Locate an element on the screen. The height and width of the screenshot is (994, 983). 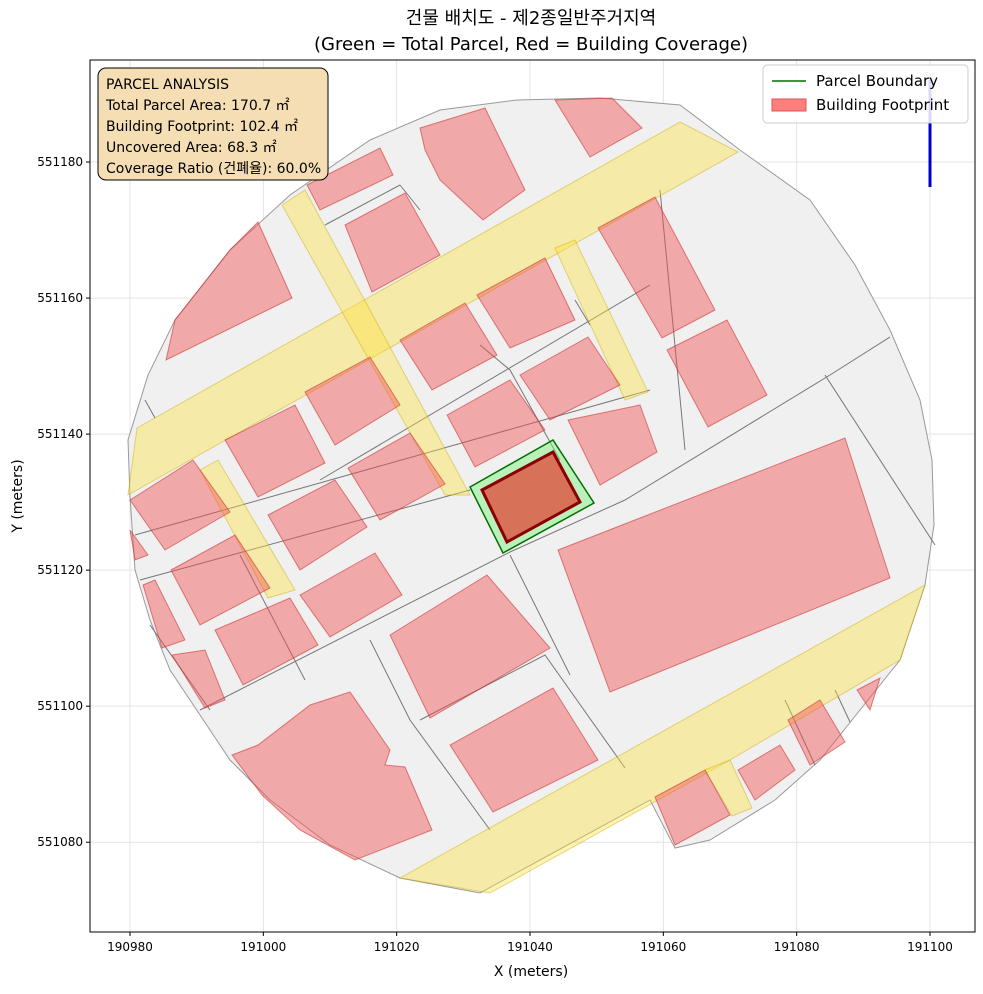
y-tick-label: 551160 is located at coordinates (60, 298).